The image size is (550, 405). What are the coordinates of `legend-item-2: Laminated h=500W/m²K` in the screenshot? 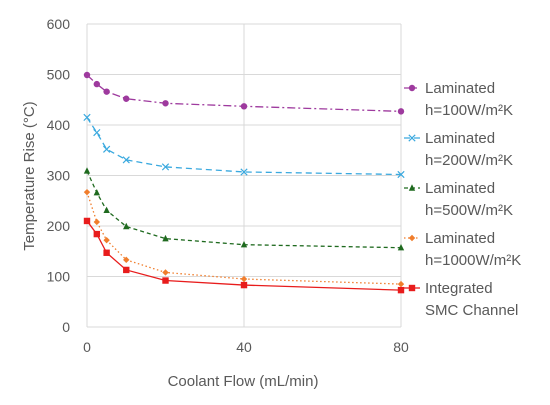 It's located at (458, 199).